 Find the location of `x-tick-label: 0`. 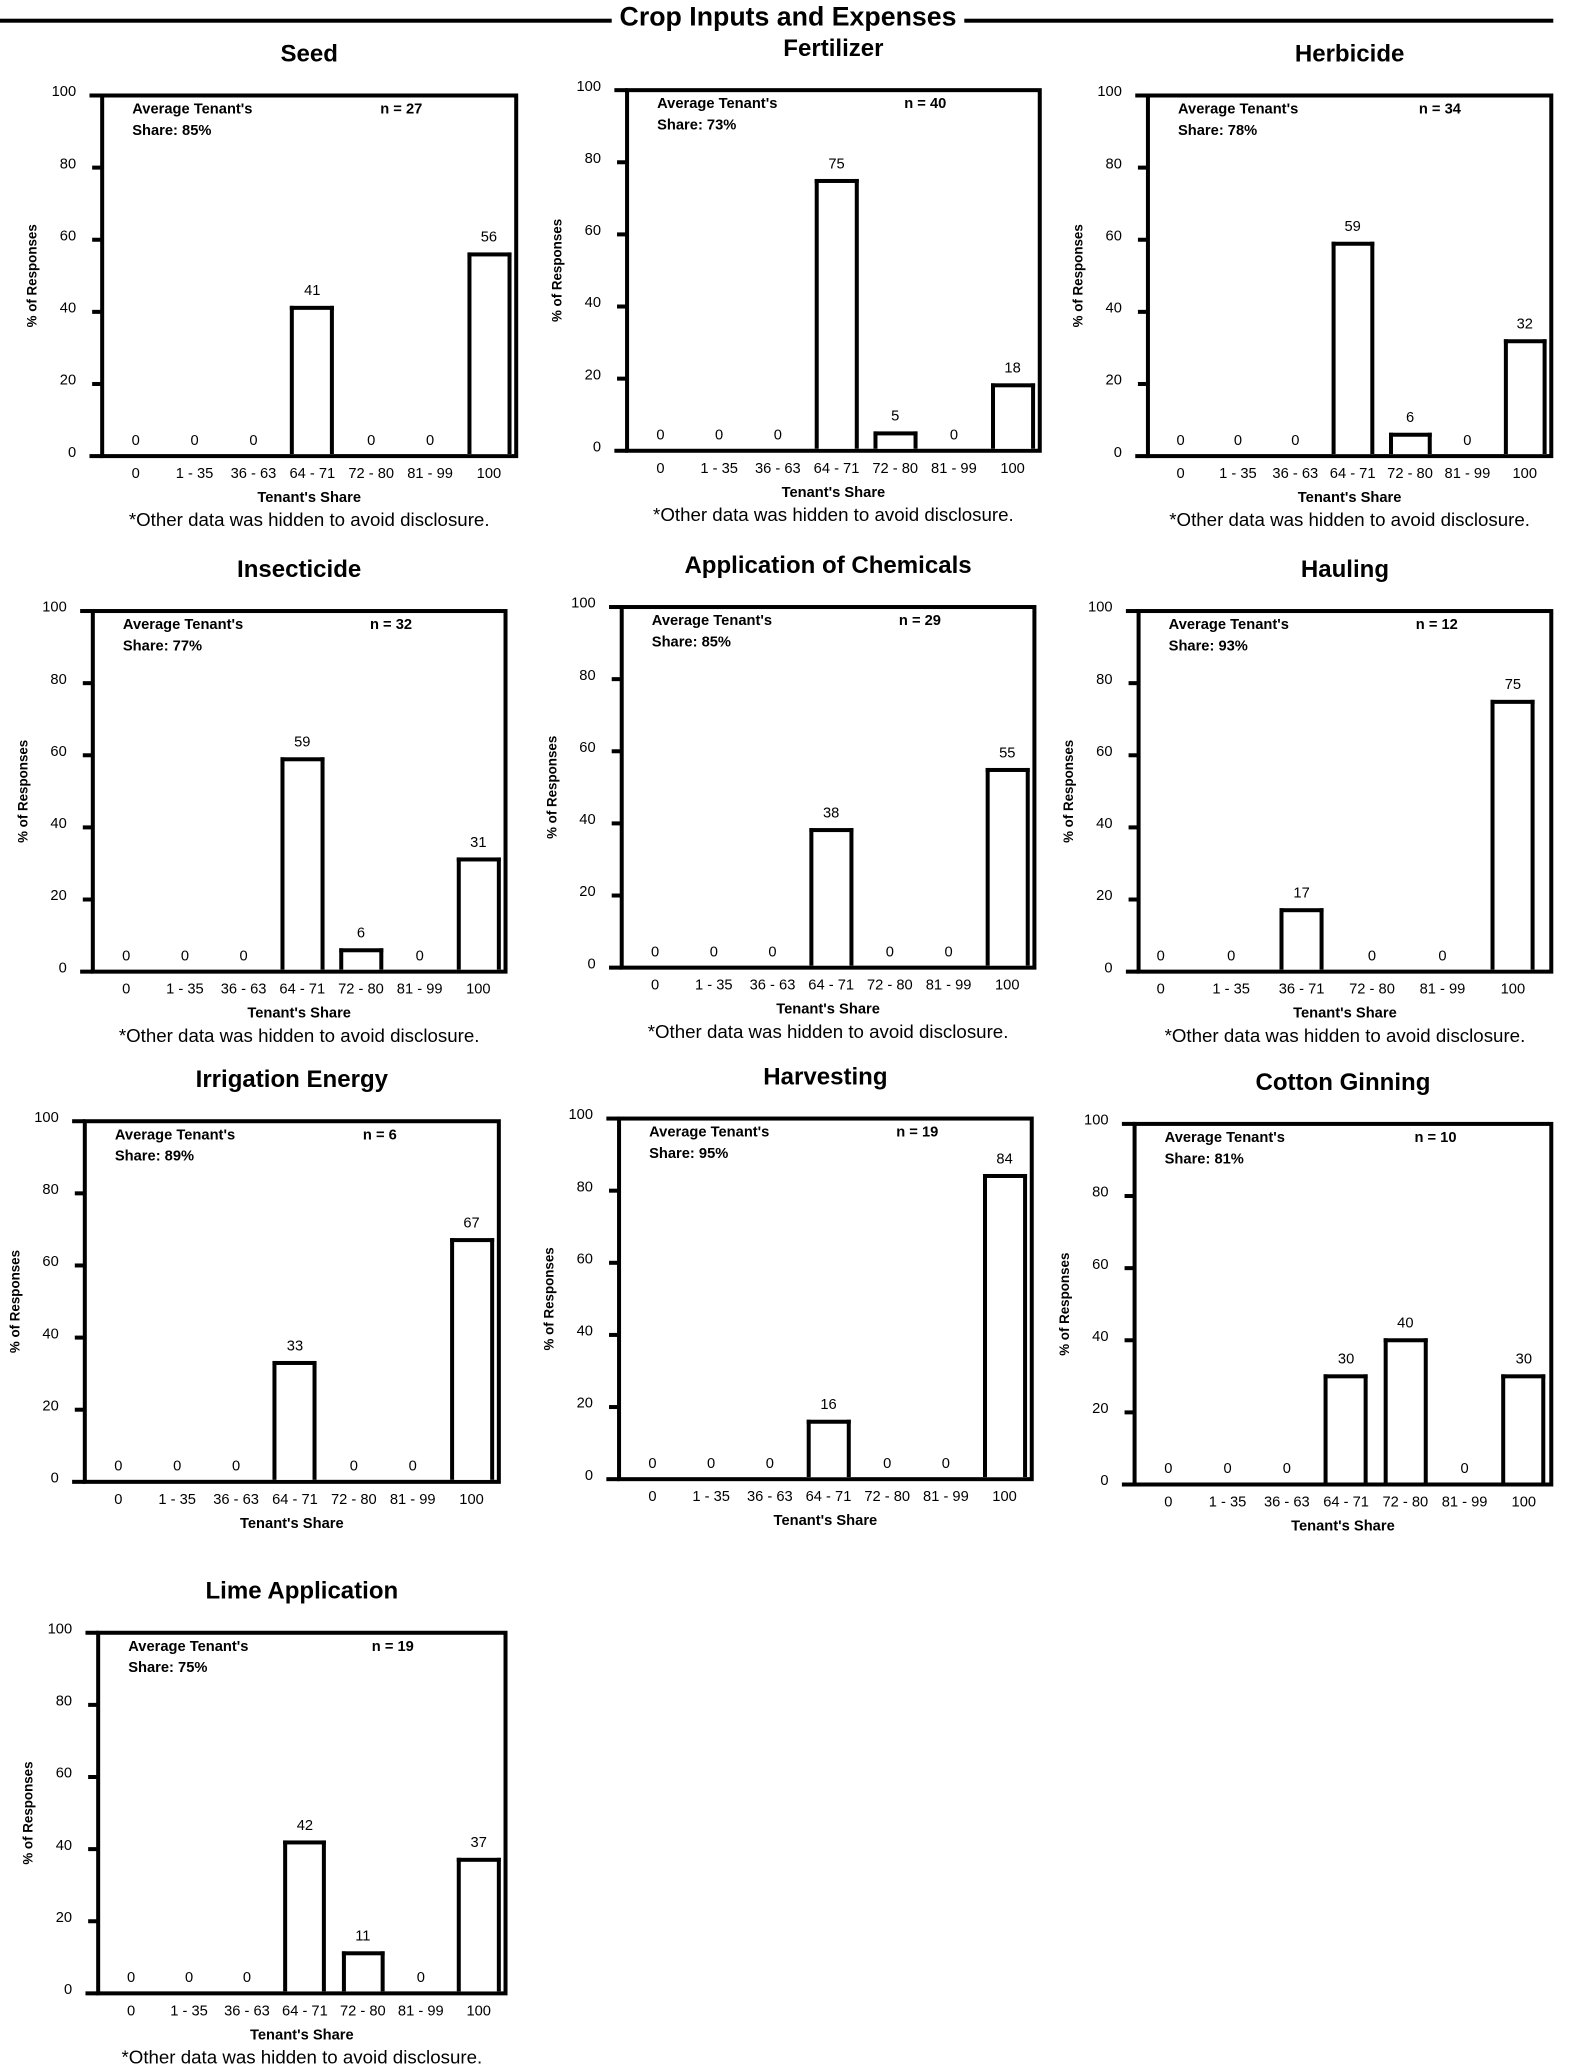

x-tick-label: 0 is located at coordinates (1168, 1502).